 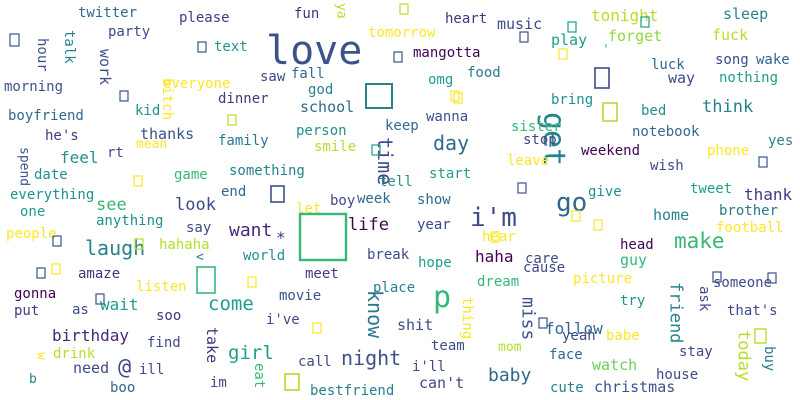 What do you see at coordinates (434, 225) in the screenshot?
I see `cloud-word: year` at bounding box center [434, 225].